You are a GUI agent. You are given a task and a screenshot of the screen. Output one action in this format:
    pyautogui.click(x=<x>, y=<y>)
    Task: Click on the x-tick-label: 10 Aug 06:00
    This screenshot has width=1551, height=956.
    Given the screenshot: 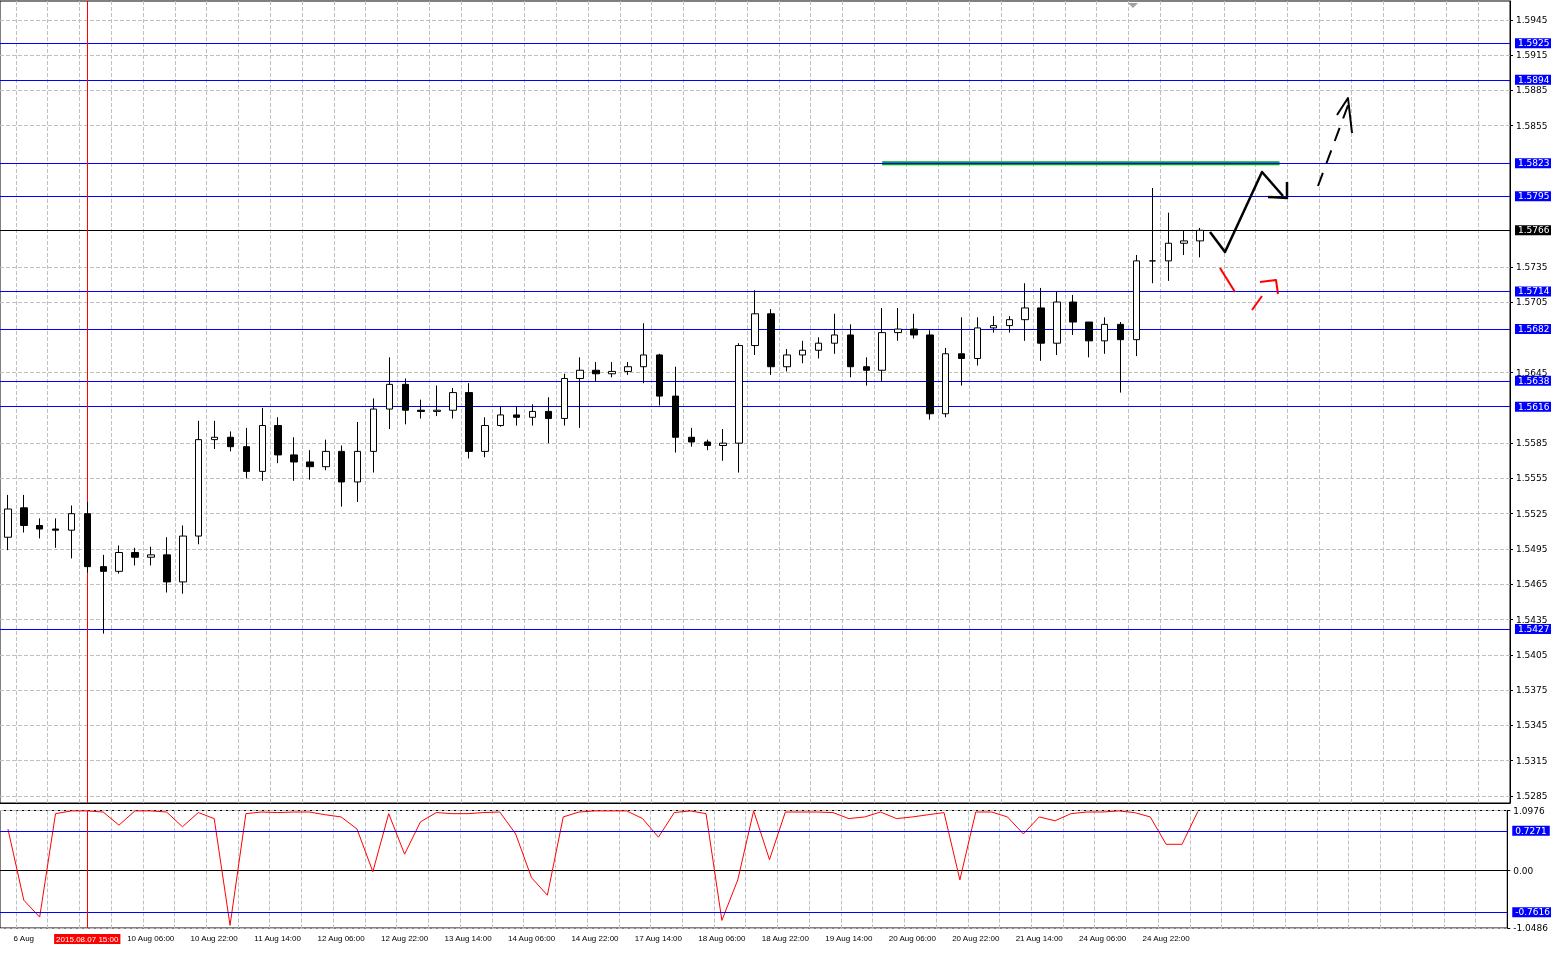 What is the action you would take?
    pyautogui.click(x=151, y=938)
    